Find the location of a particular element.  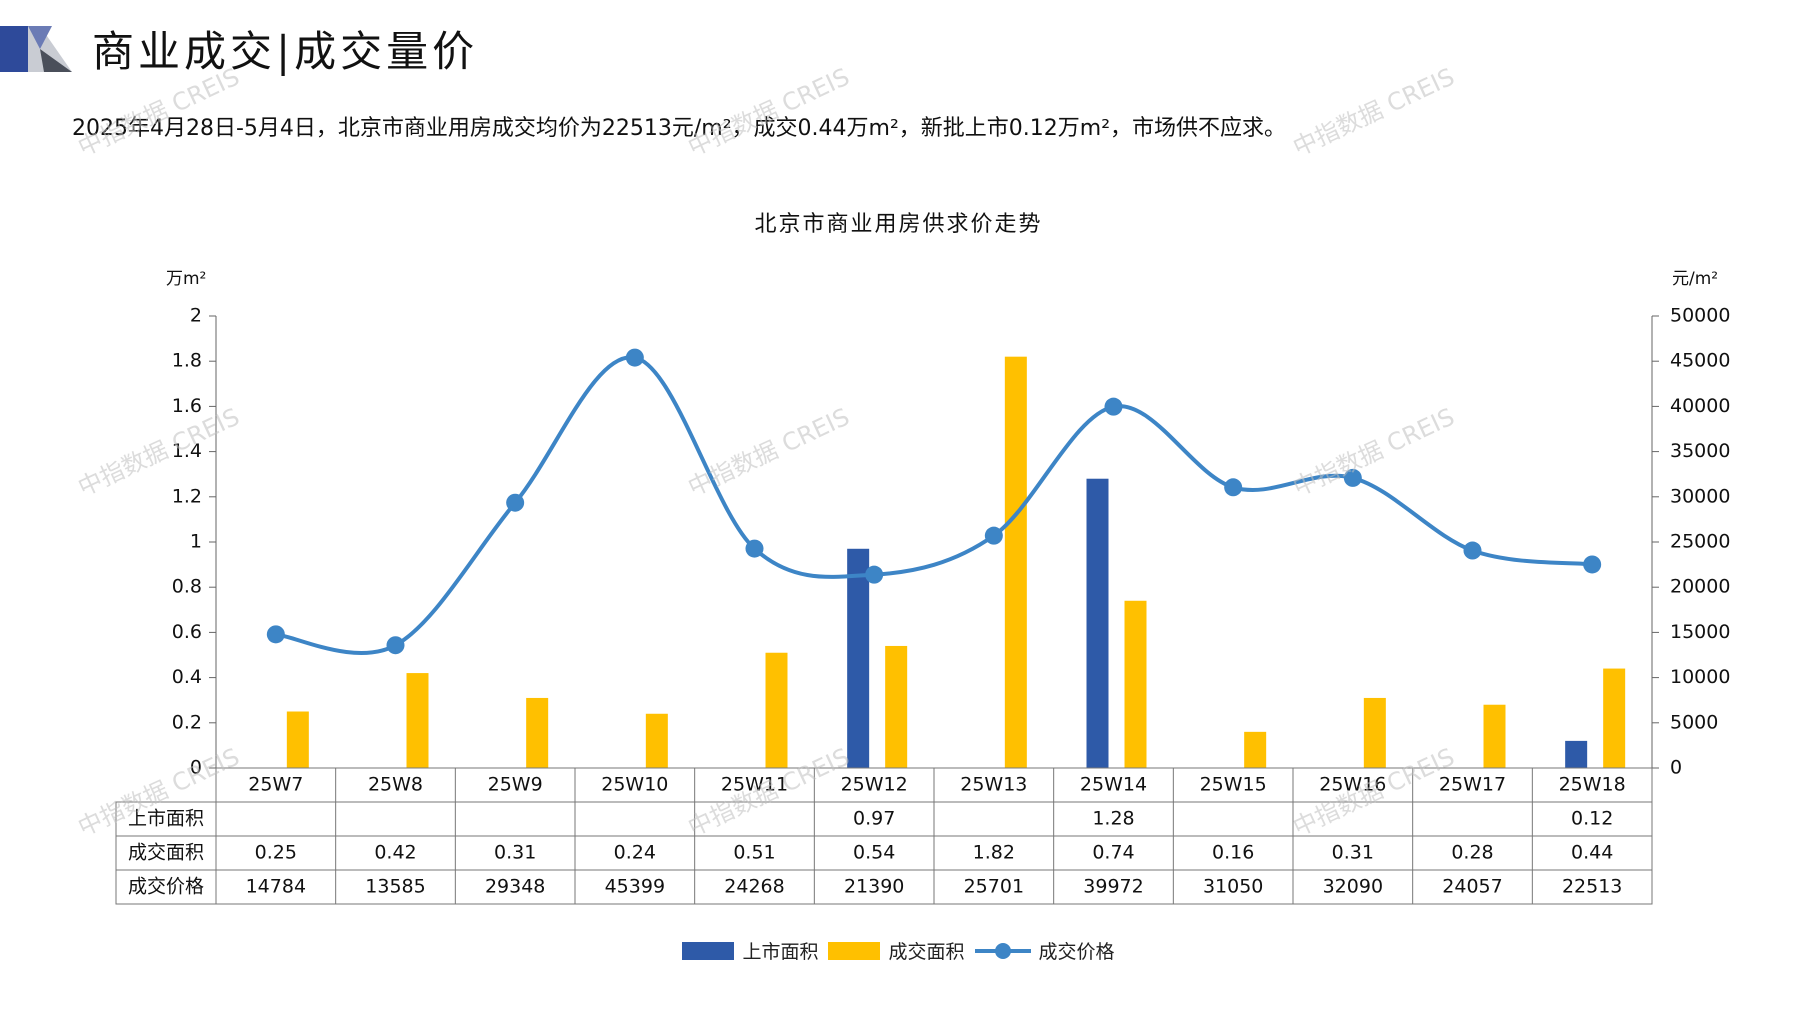

legend-item-supply: 上市面积 is located at coordinates (750, 950).